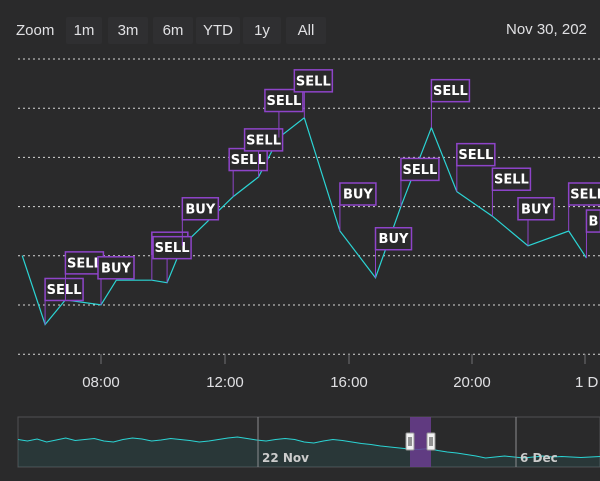 This screenshot has width=600, height=481. I want to click on x-tick-label: 12:00, so click(225, 382).